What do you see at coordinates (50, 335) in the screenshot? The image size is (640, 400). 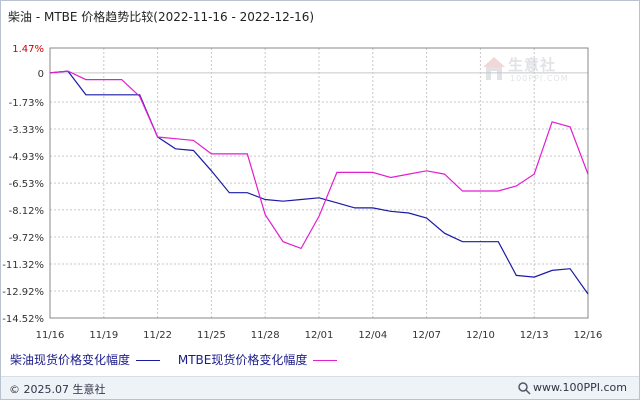 I see `x-tick-label: 11/16` at bounding box center [50, 335].